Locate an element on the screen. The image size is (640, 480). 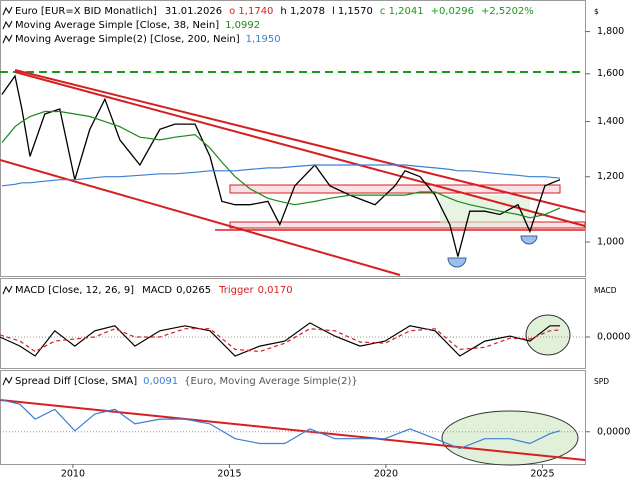
axis-unit: SPD is located at coordinates (601, 381).